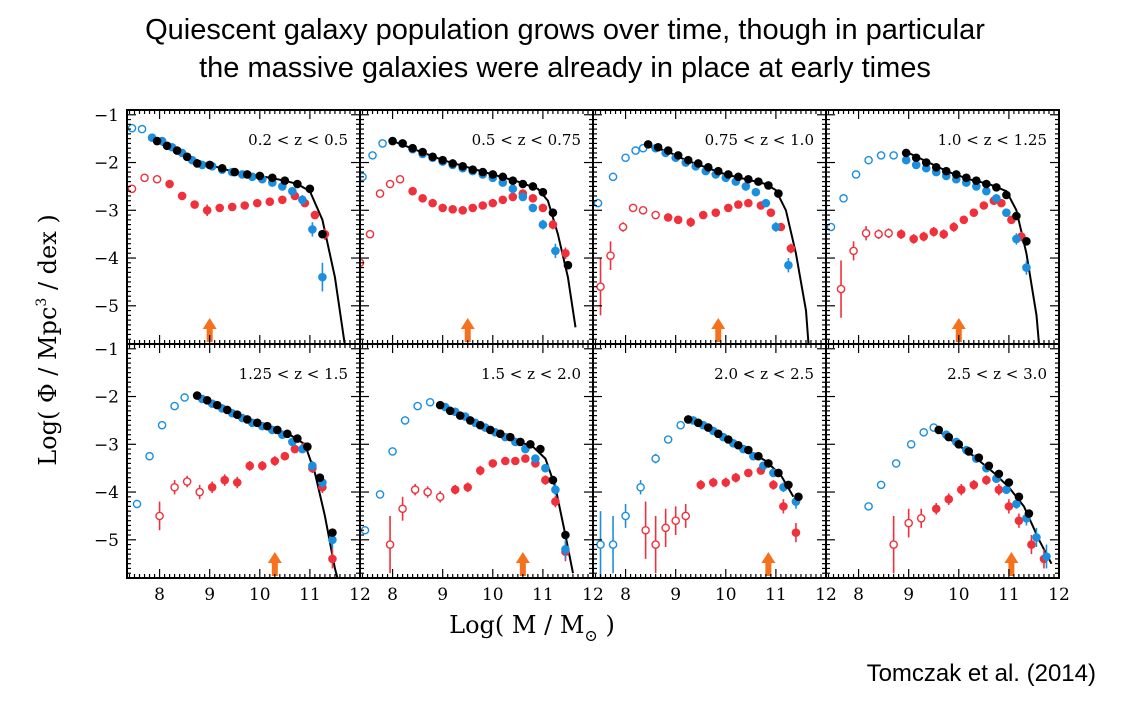 This screenshot has width=1130, height=701. Describe the element at coordinates (106, 541) in the screenshot. I see `y-tick-label: −5` at that location.